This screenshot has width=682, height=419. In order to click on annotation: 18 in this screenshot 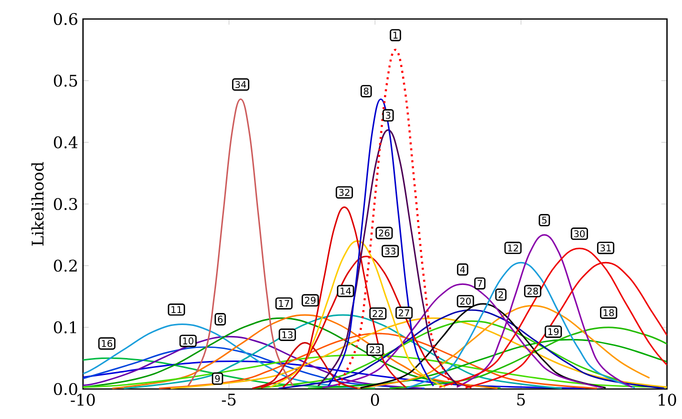, I will do `click(609, 312)`.